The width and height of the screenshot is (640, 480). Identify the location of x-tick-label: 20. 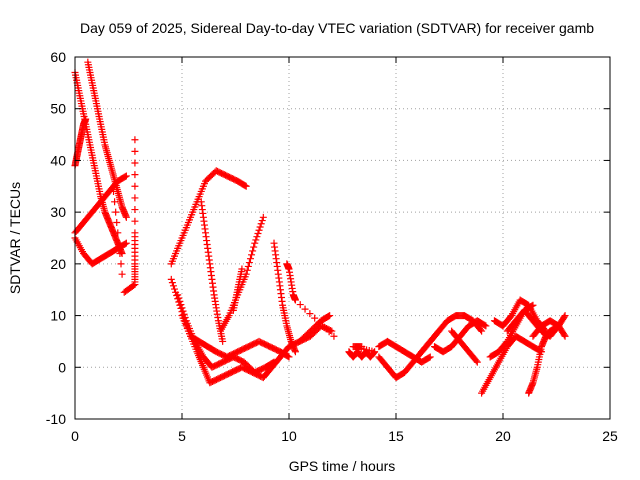
(503, 436).